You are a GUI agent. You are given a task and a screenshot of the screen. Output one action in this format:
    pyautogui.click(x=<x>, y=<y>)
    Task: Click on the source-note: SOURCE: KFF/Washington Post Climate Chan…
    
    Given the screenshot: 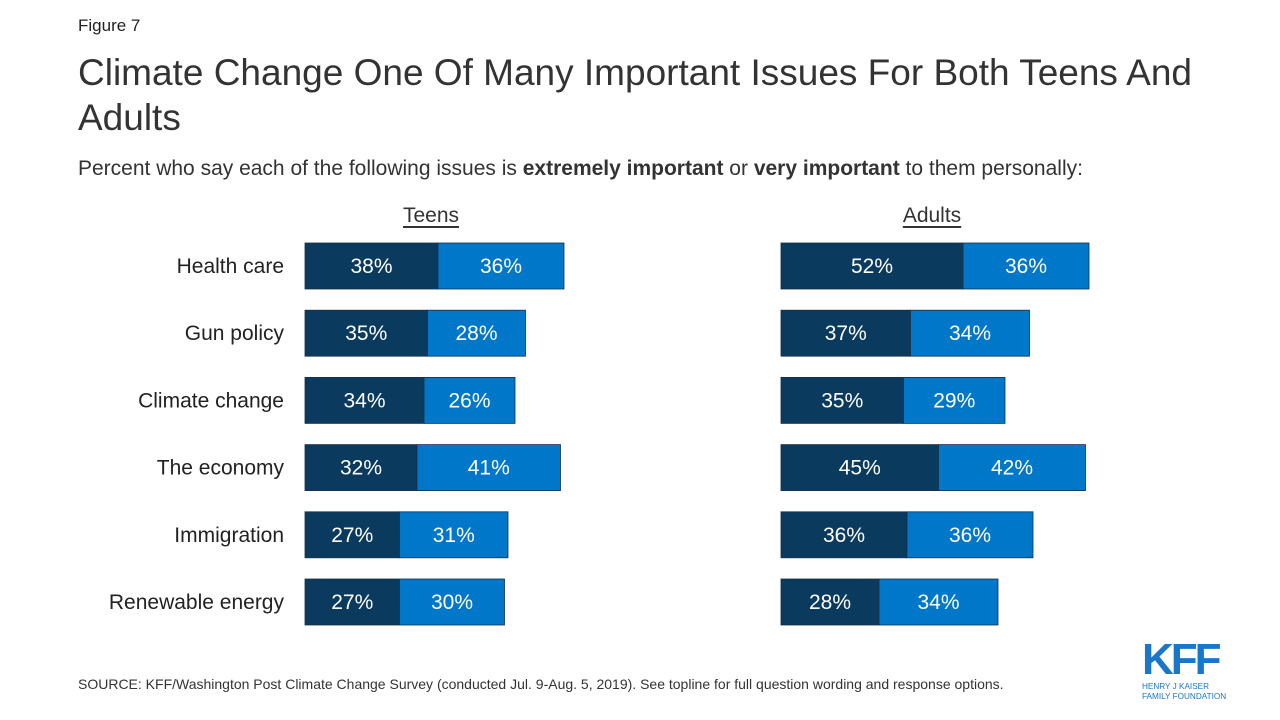 What is the action you would take?
    pyautogui.click(x=541, y=684)
    